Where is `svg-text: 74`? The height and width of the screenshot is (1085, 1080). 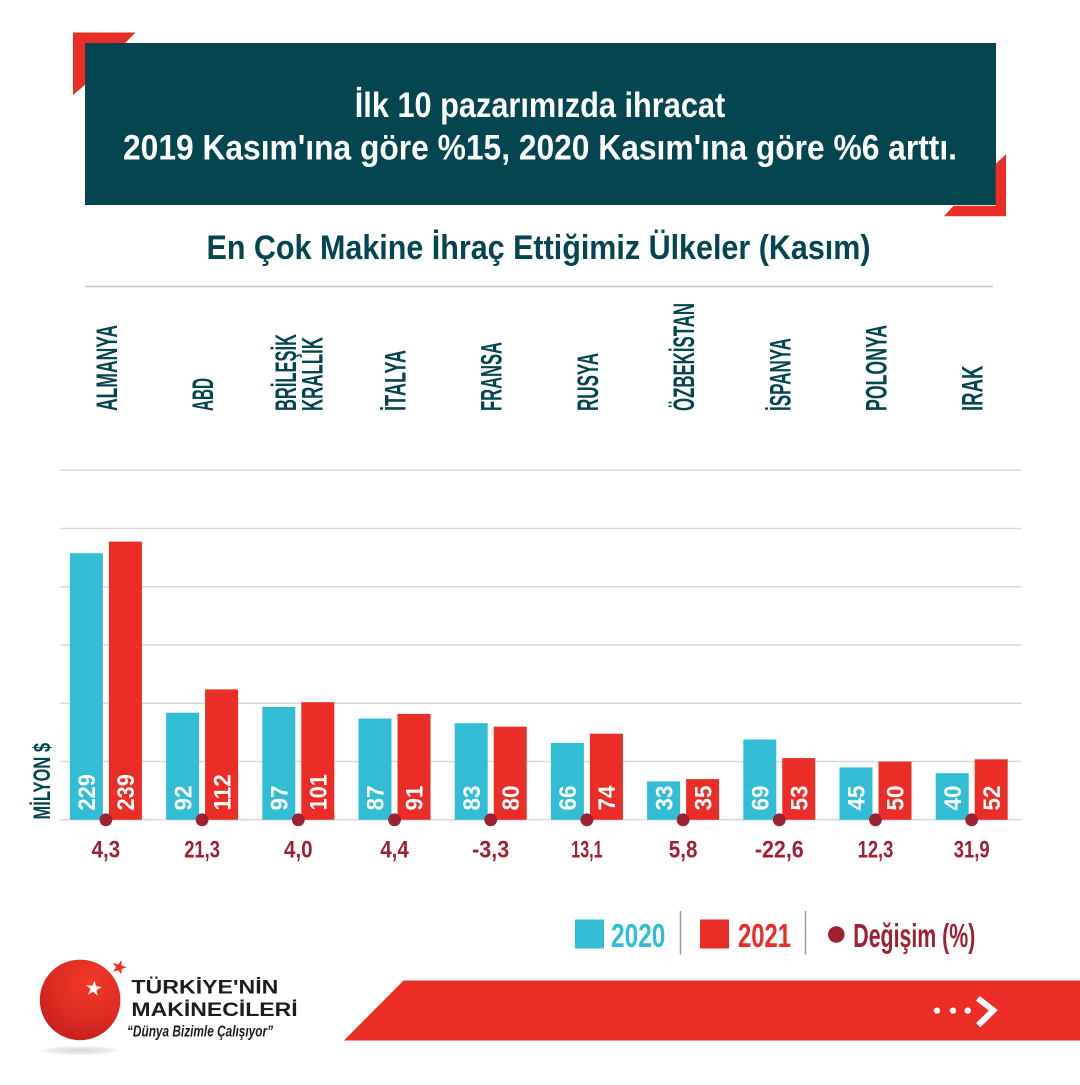 svg-text: 74 is located at coordinates (607, 797).